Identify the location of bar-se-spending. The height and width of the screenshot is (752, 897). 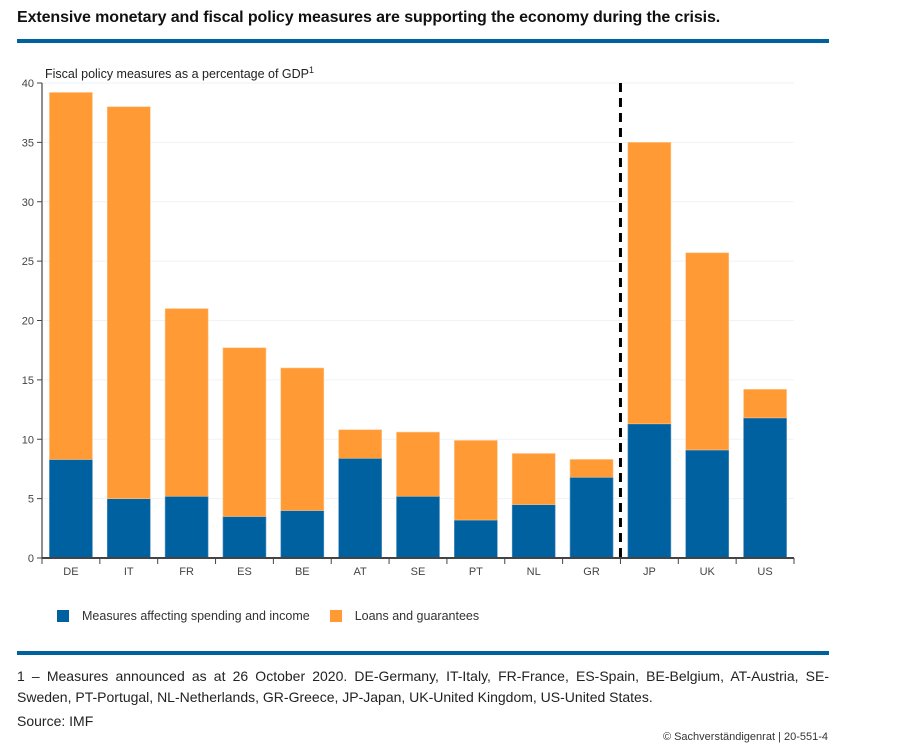
(418, 527).